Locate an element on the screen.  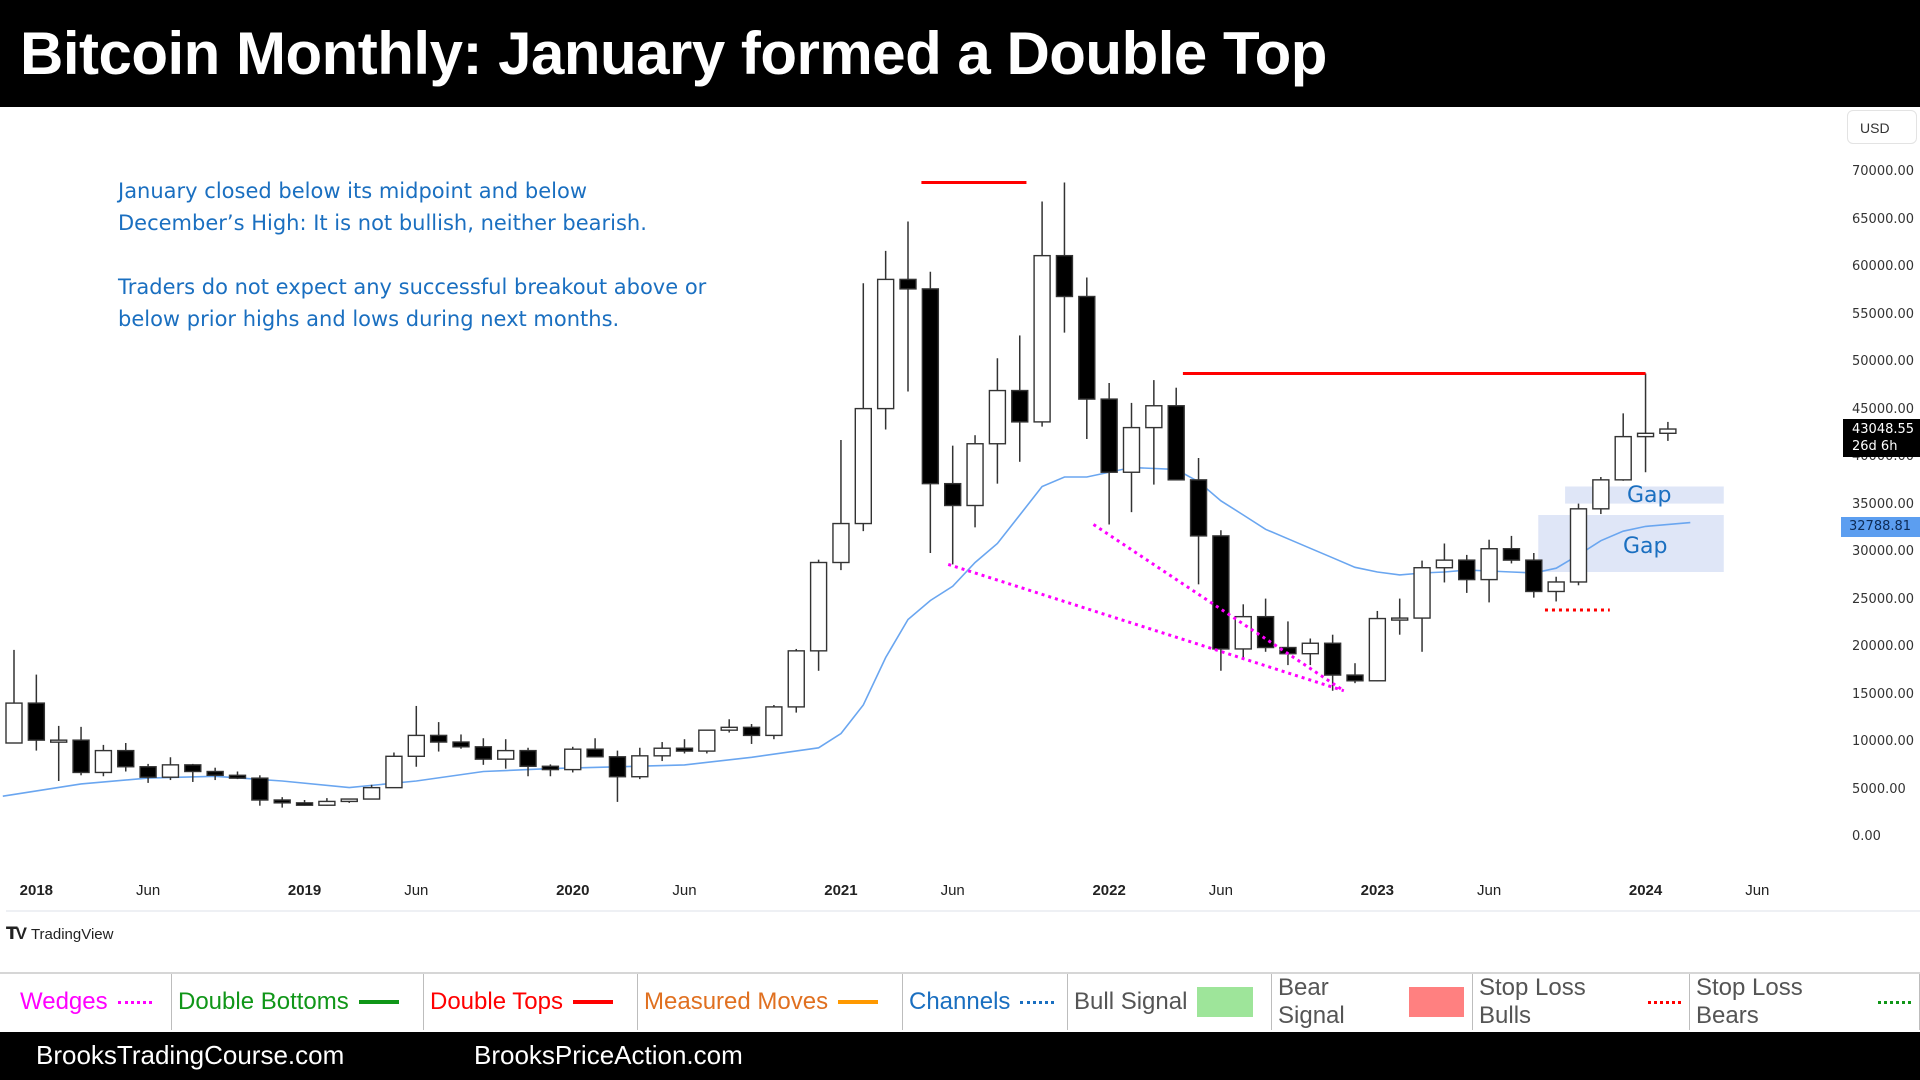
legend-dotted-line-icon is located at coordinates (134, 1002).